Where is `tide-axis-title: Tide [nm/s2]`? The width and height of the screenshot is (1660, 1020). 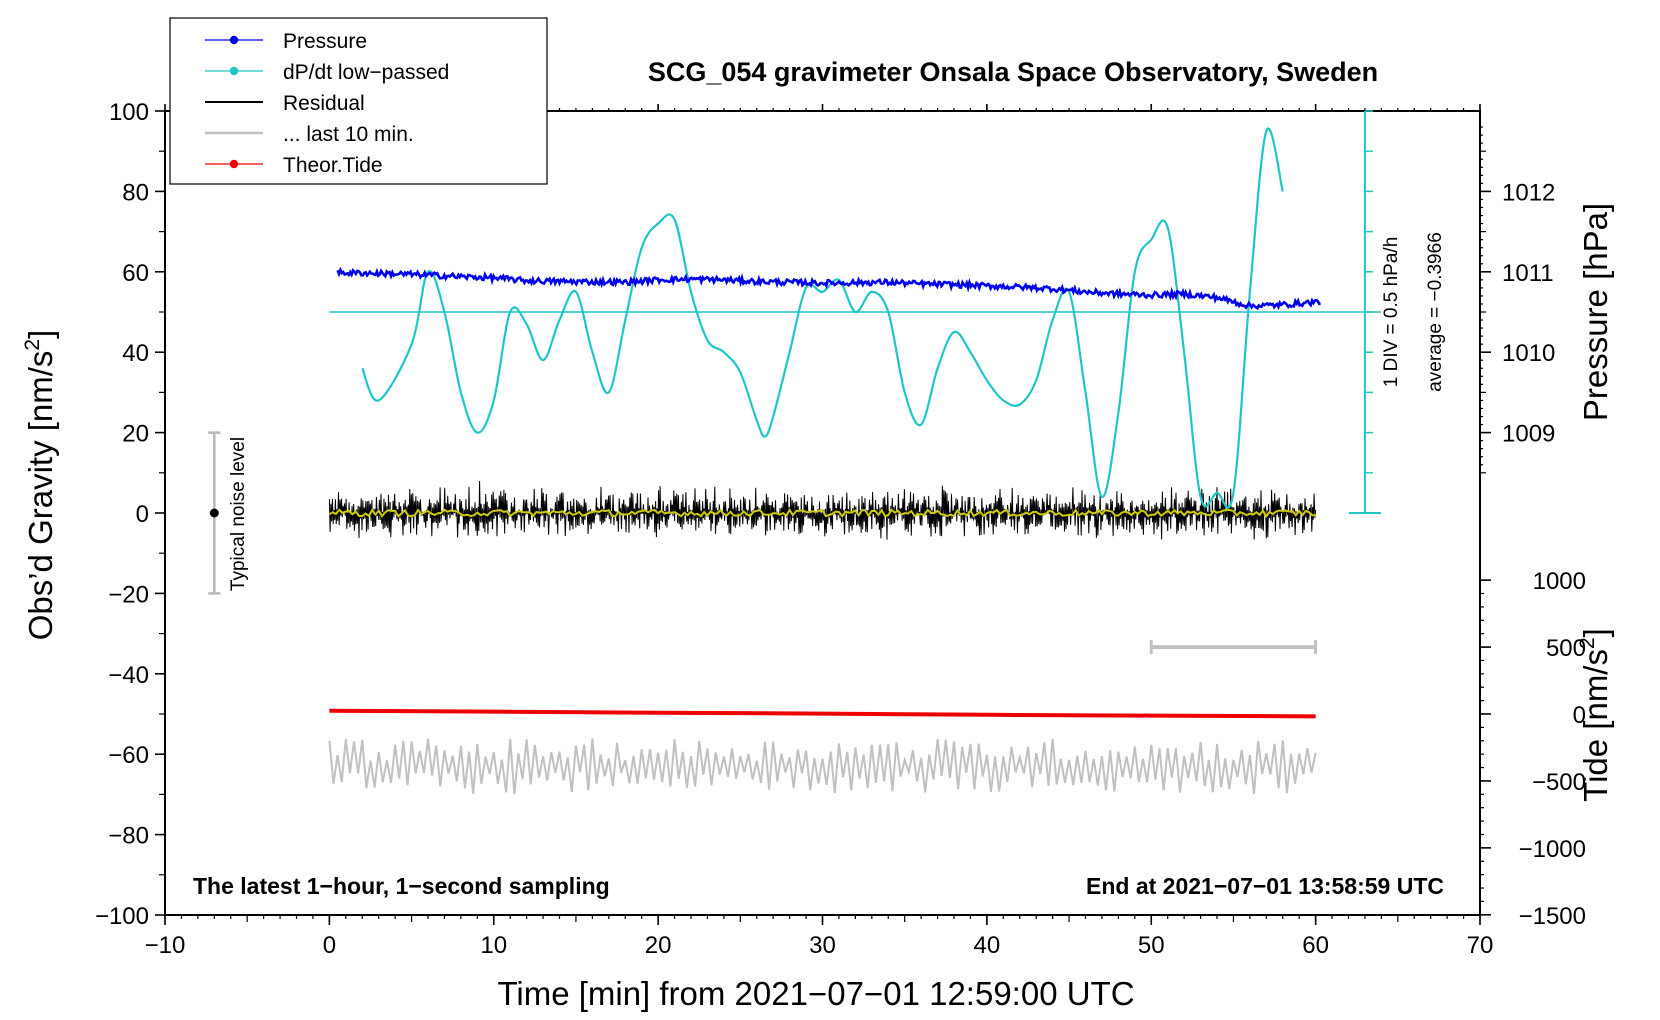 tide-axis-title: Tide [nm/s2] is located at coordinates (1595, 715).